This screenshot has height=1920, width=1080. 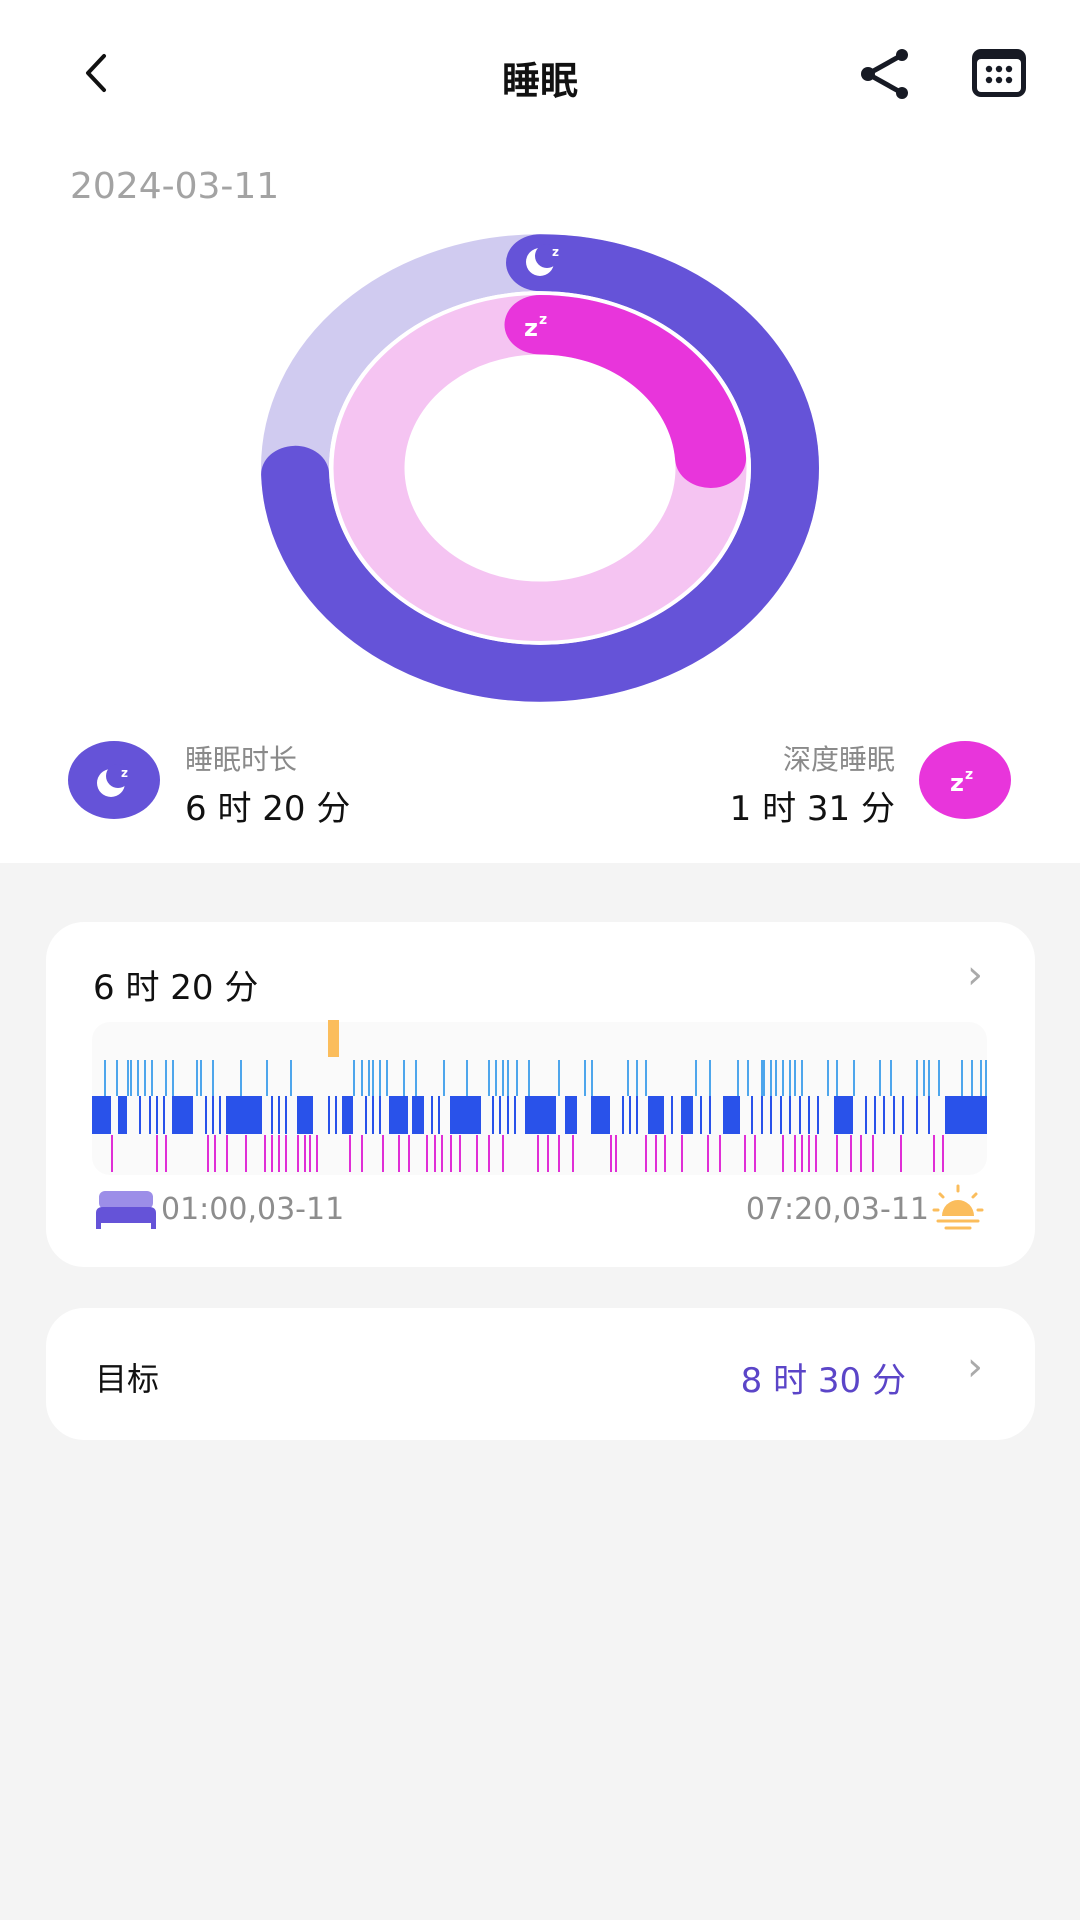 I want to click on sleep-rings: z z z, so click(x=540, y=468).